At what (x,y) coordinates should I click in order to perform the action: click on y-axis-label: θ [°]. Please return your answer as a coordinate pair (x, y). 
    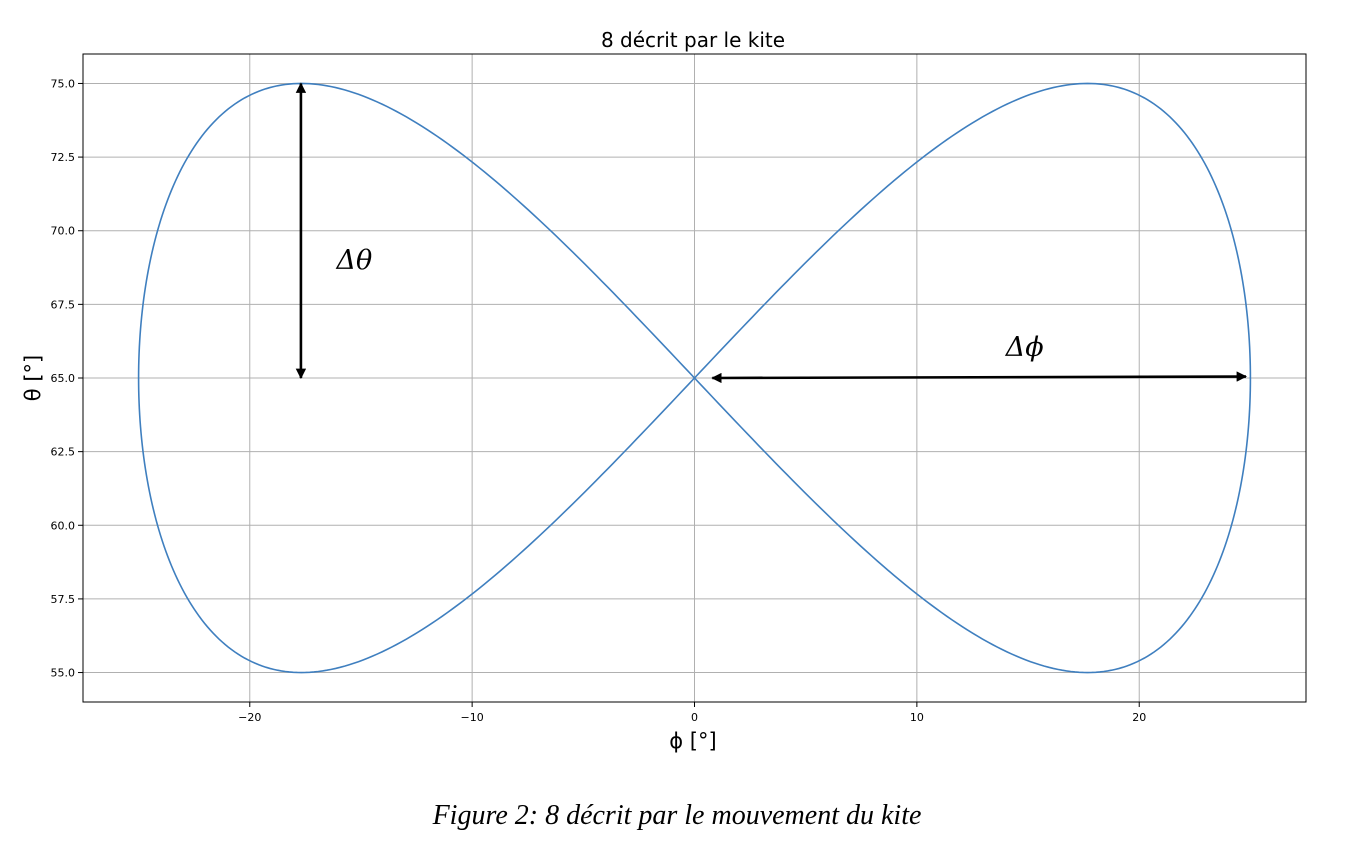
    Looking at the image, I should click on (33, 378).